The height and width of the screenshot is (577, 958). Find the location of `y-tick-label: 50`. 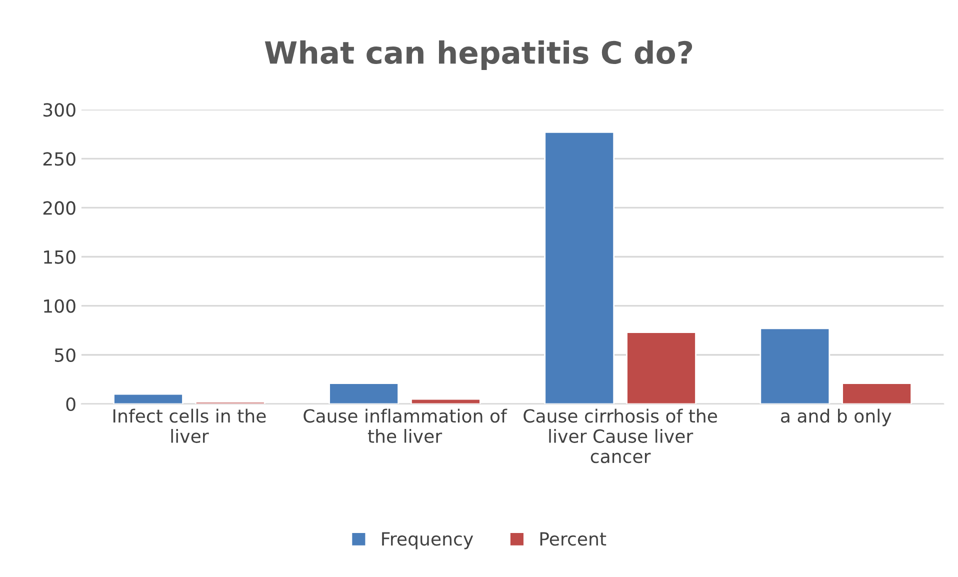

y-tick-label: 50 is located at coordinates (65, 355).